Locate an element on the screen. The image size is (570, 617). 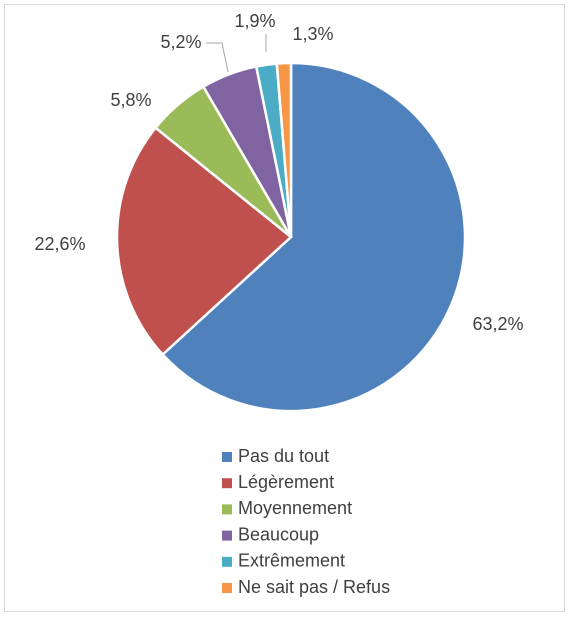
data-label: 22,6% is located at coordinates (59, 244).